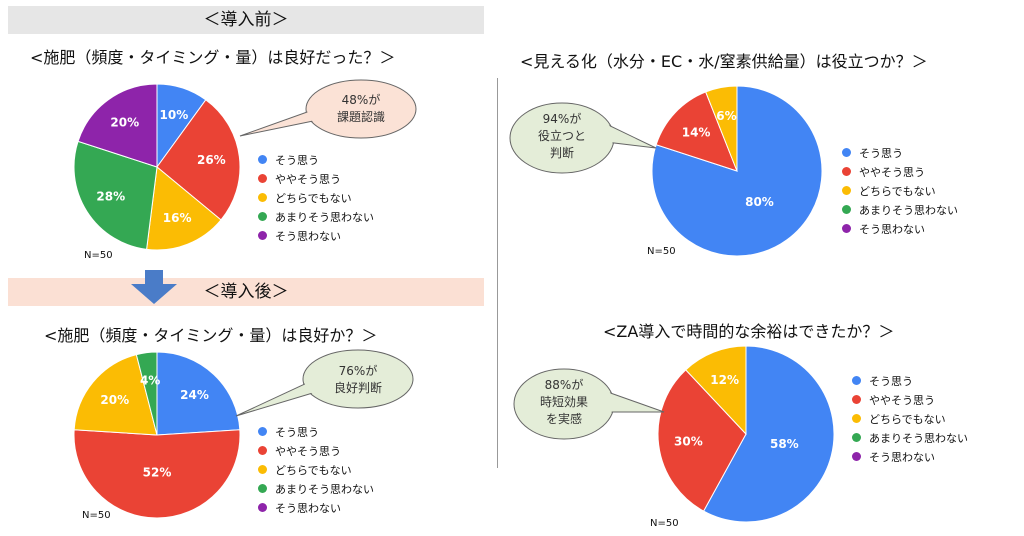  I want to click on slice-data-label: 58%, so click(784, 444).